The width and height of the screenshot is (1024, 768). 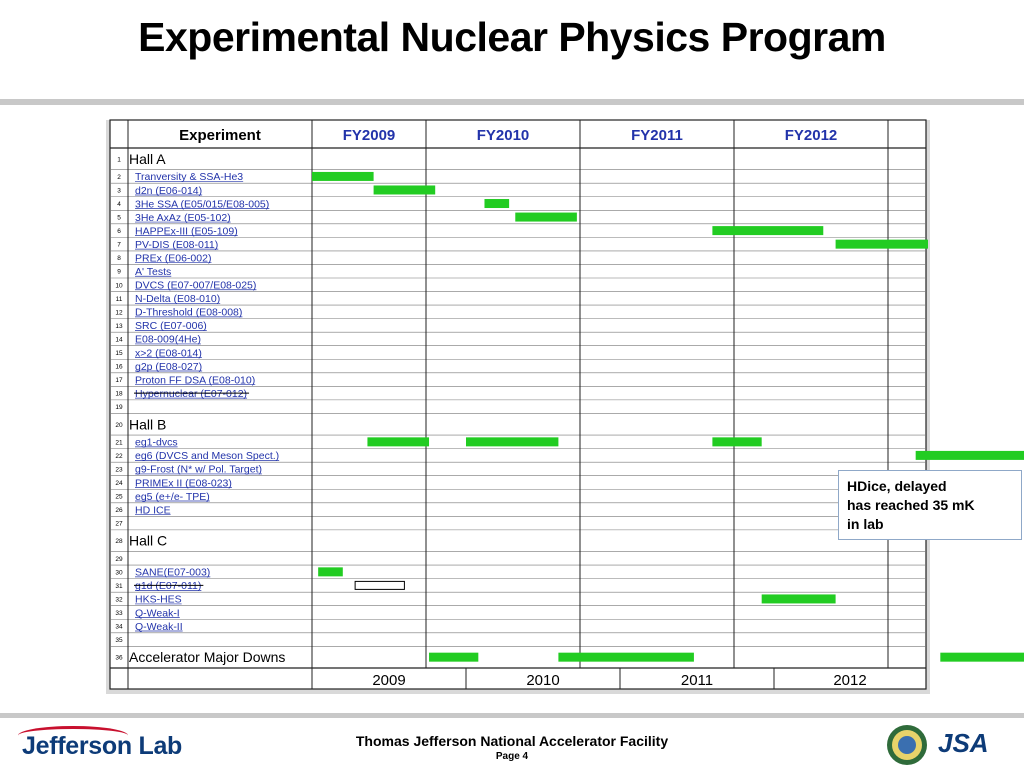 I want to click on section-heading: Hall B, so click(x=147, y=424).